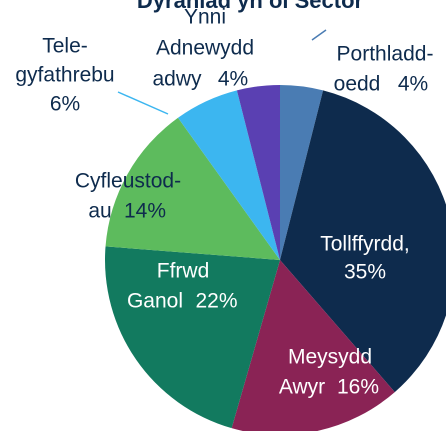 This screenshot has height=431, width=446. What do you see at coordinates (65, 46) in the screenshot?
I see `category-label: Tele-` at bounding box center [65, 46].